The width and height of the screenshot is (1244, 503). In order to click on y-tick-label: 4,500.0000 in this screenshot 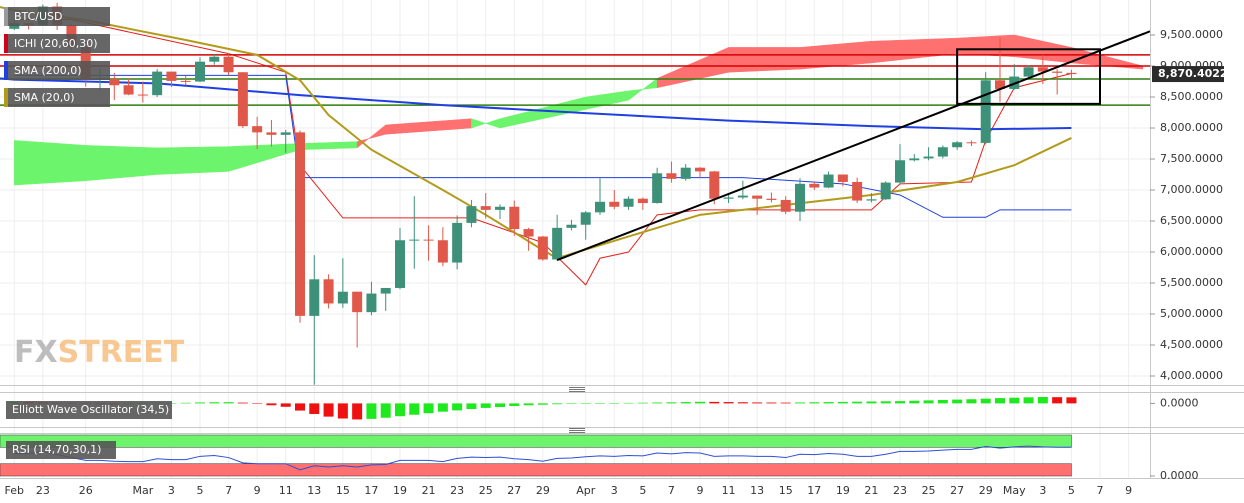, I will do `click(1191, 344)`.